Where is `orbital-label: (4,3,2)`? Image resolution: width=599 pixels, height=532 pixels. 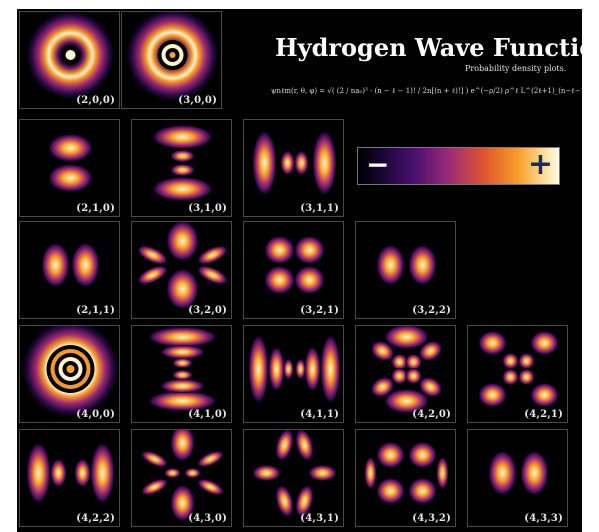 orbital-label: (4,3,2) is located at coordinates (431, 518).